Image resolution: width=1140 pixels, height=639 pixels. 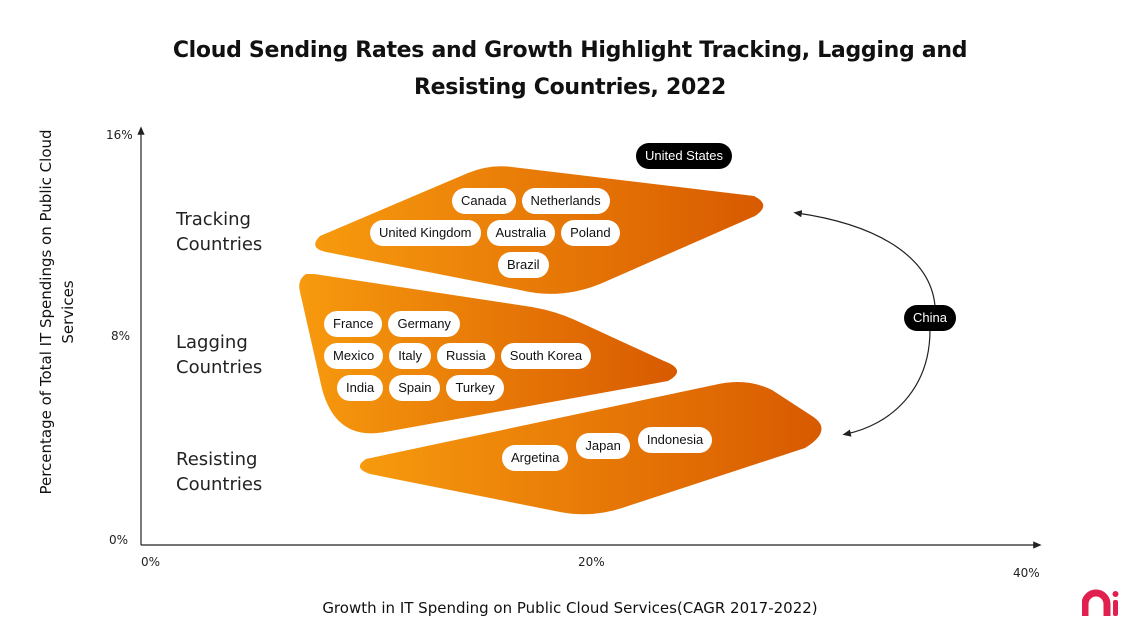 What do you see at coordinates (219, 355) in the screenshot?
I see `group-label-lagging: Lagging Countries` at bounding box center [219, 355].